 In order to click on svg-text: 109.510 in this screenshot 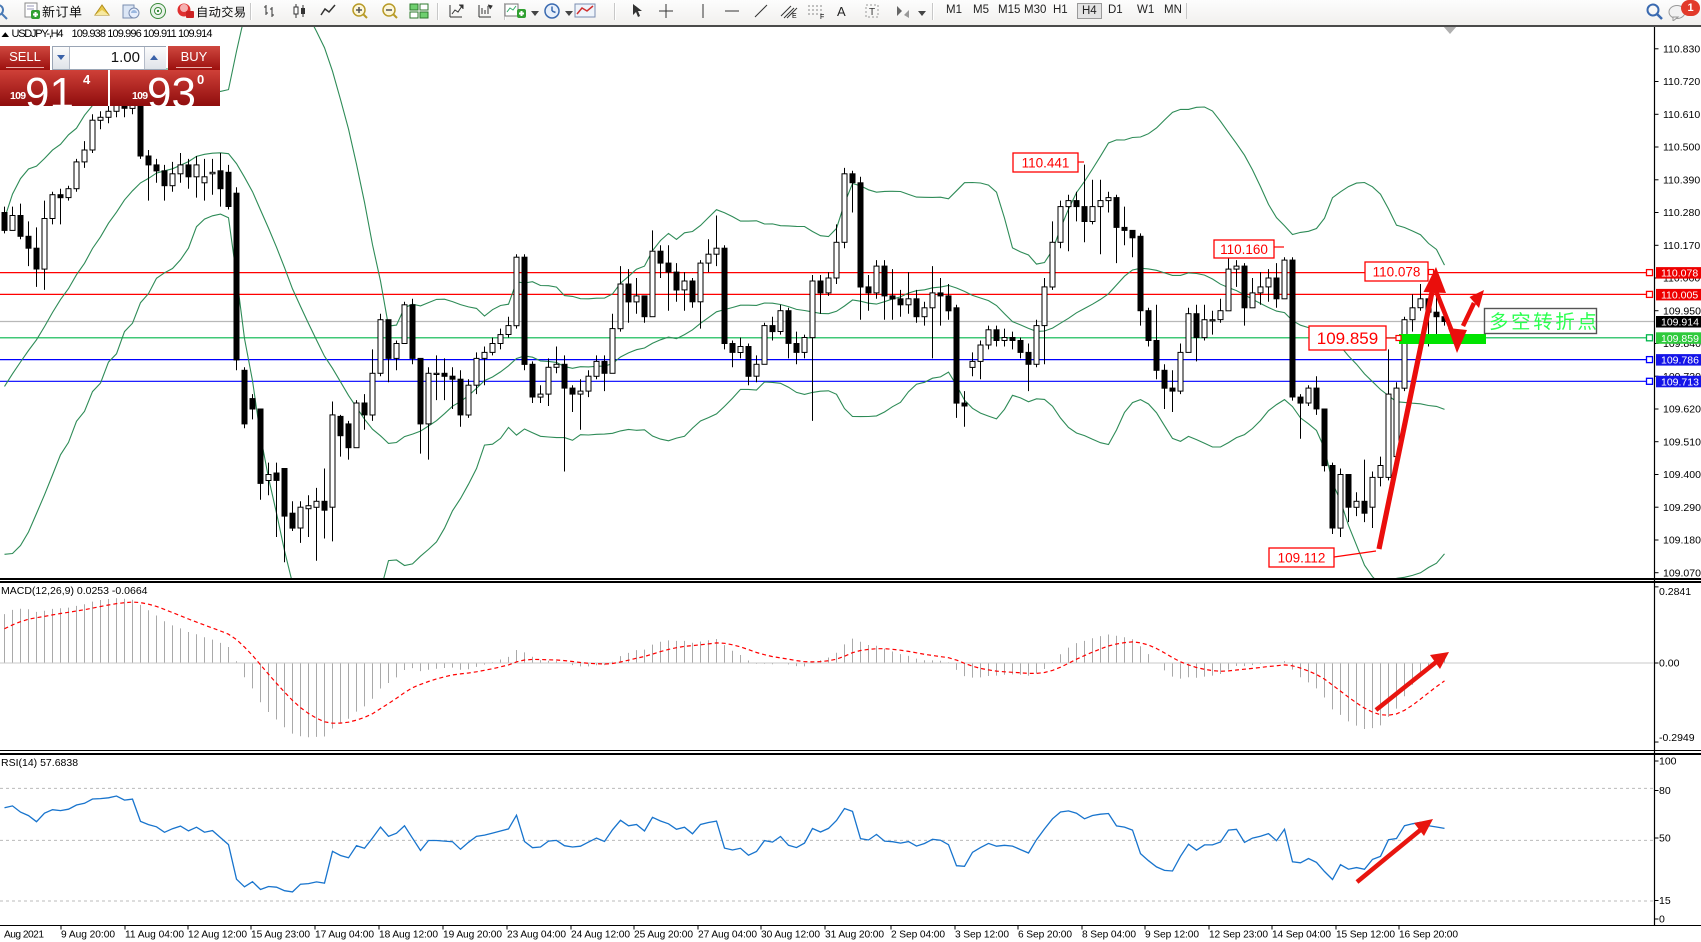, I will do `click(1682, 442)`.